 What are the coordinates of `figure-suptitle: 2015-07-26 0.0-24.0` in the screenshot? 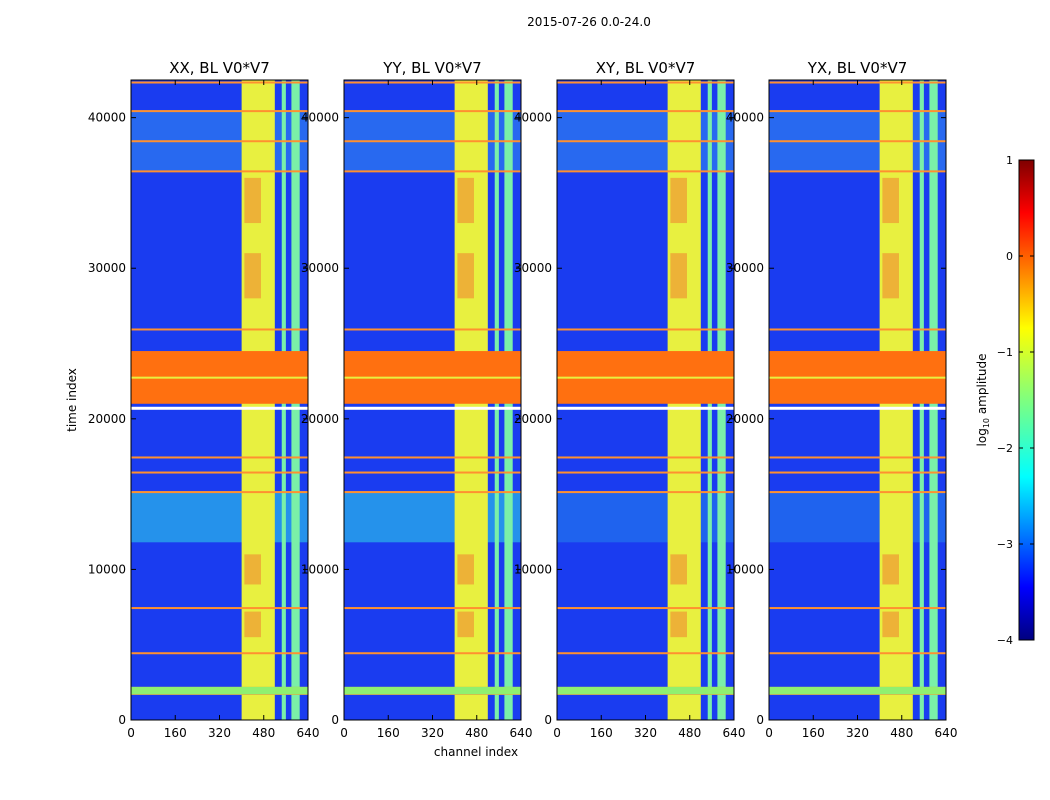 It's located at (589, 22).